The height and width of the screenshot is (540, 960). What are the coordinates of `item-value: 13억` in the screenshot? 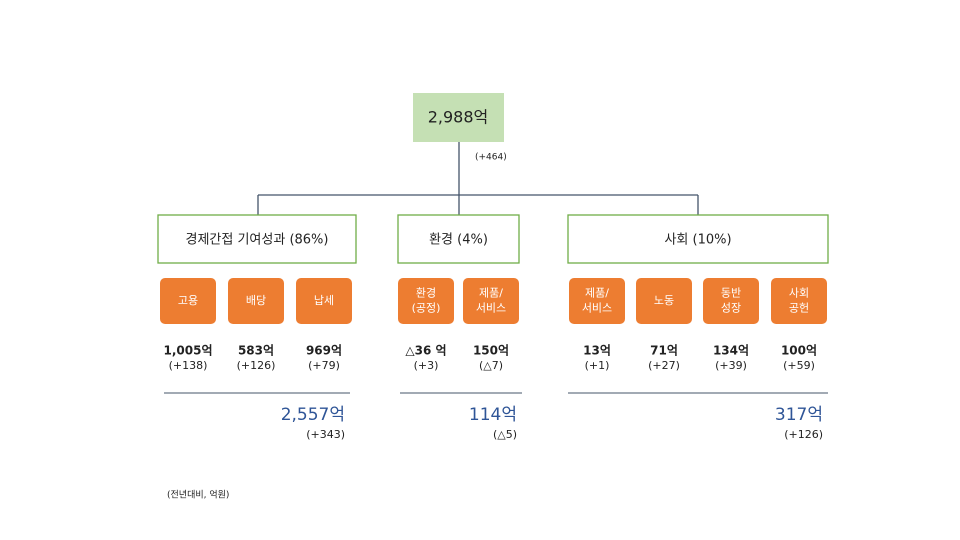 It's located at (597, 351).